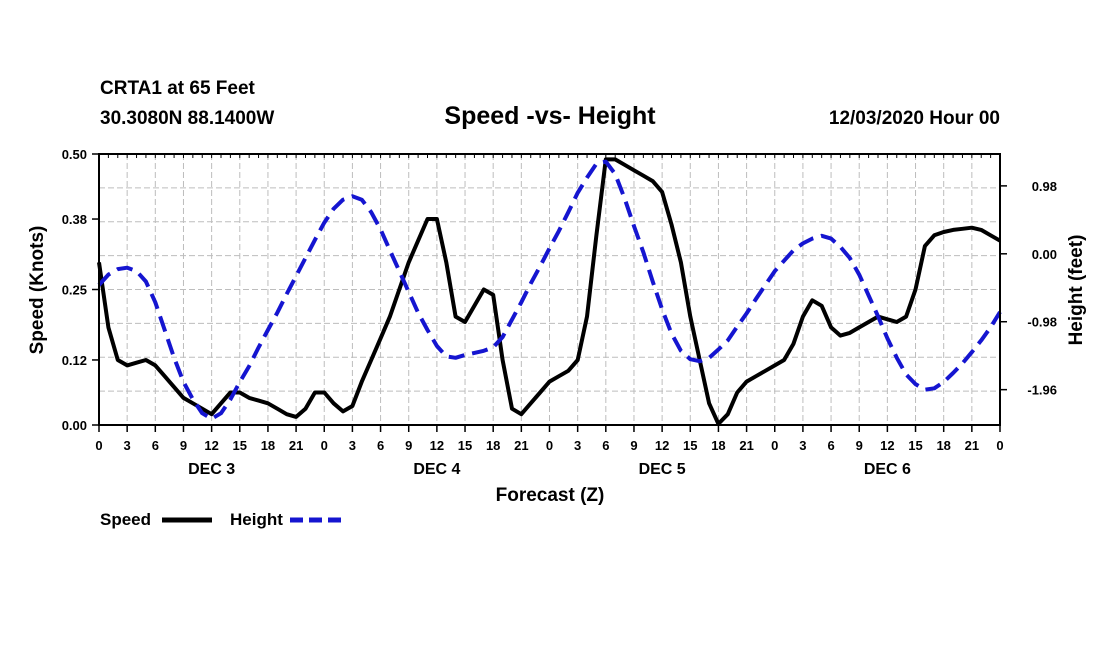 The width and height of the screenshot is (1100, 650). What do you see at coordinates (550, 116) in the screenshot?
I see `chart-title: Speed -vs- Height` at bounding box center [550, 116].